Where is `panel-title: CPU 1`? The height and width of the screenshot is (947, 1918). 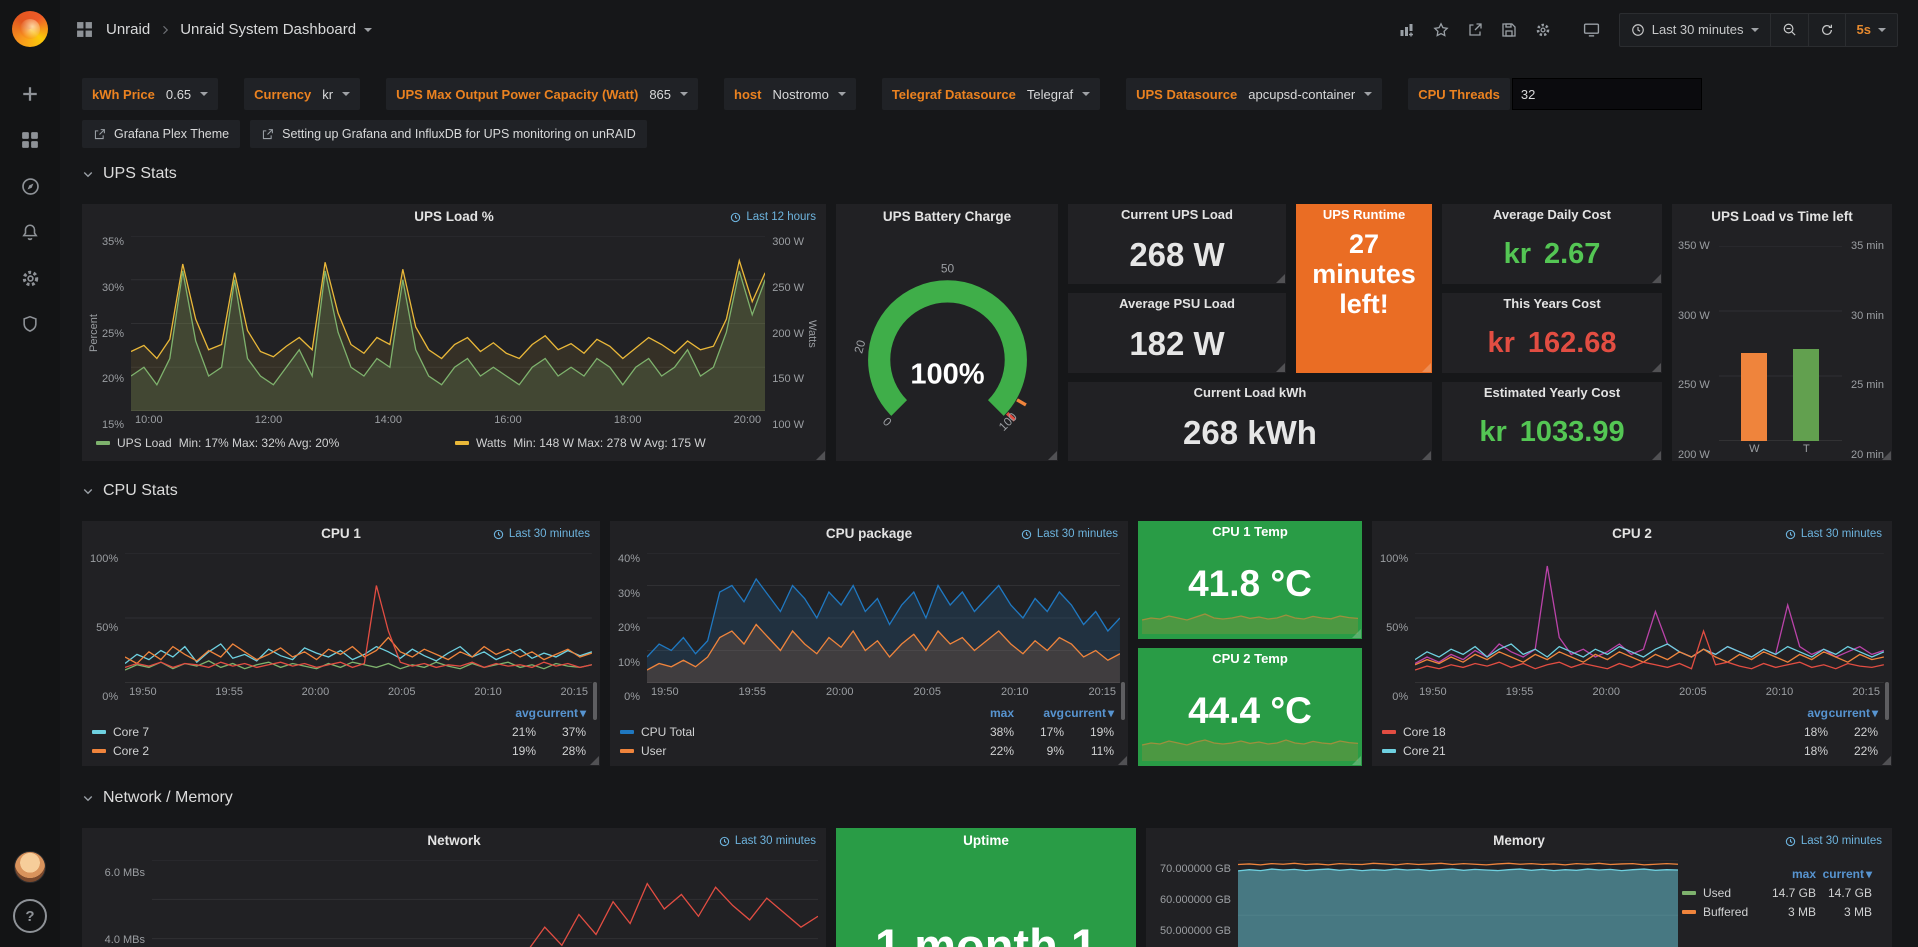
panel-title: CPU 1 is located at coordinates (341, 533).